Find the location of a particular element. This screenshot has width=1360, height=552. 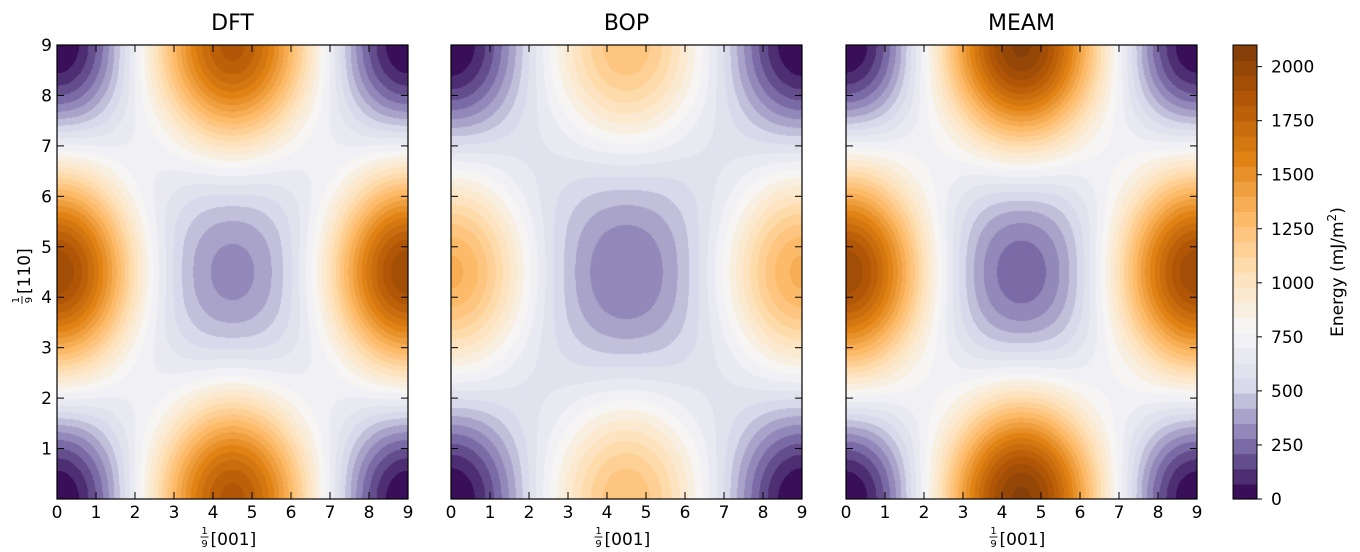

colorbar-tick-label: 750 is located at coordinates (1287, 338).